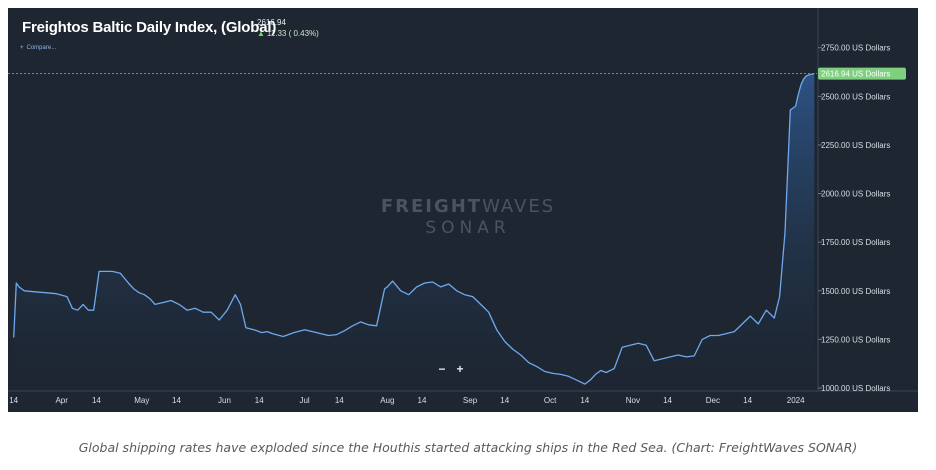 The image size is (936, 470). Describe the element at coordinates (713, 400) in the screenshot. I see `x-tick-label: Dec` at that location.